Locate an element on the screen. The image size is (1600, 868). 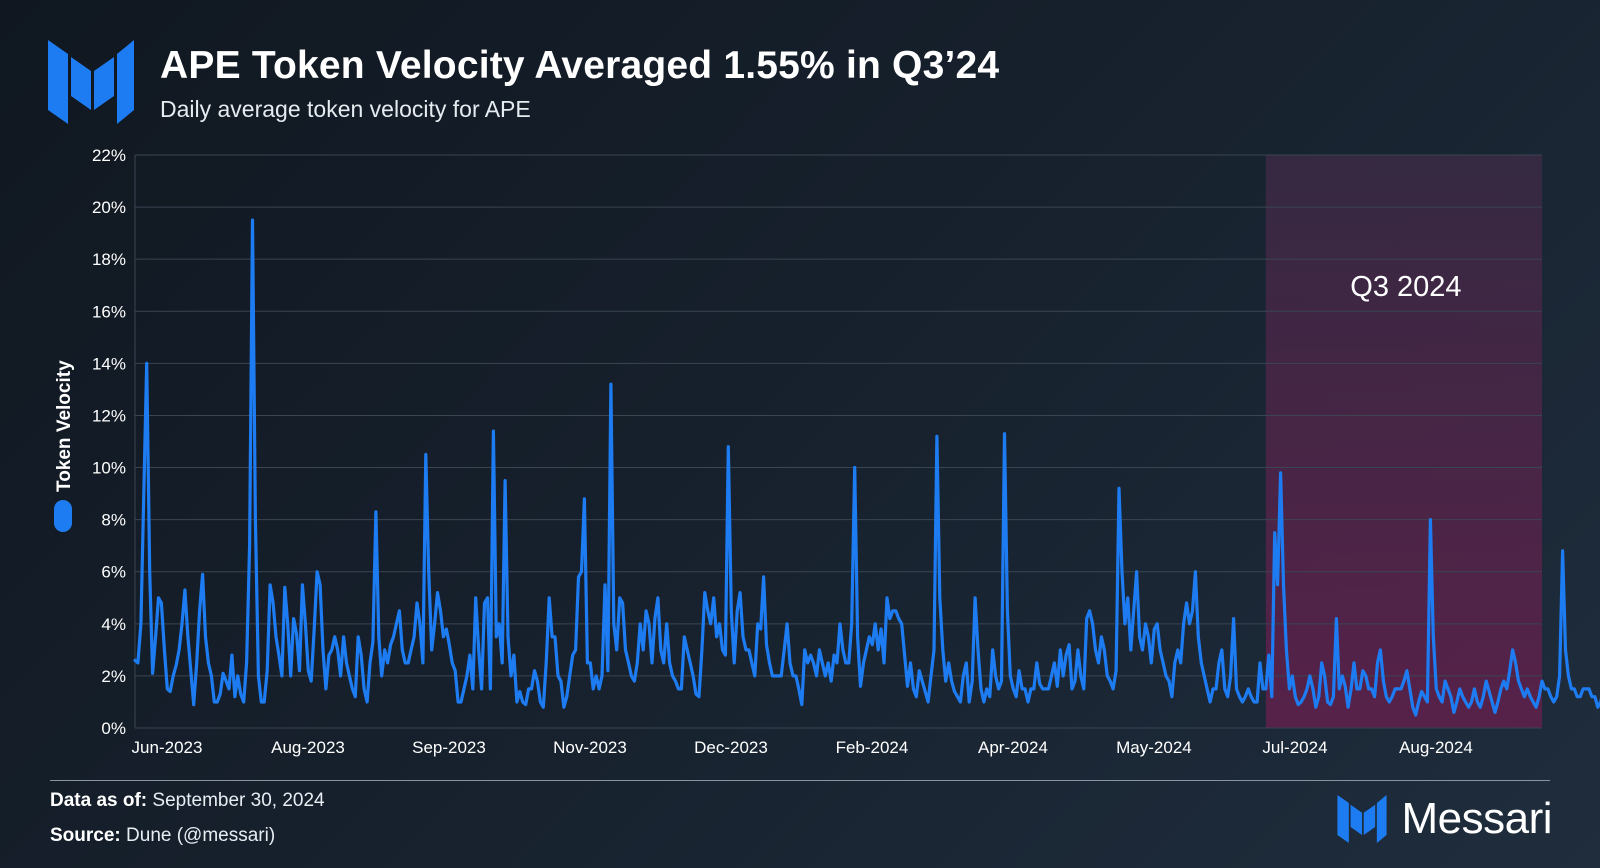
x-tick-label: Sep-2023 is located at coordinates (449, 747).